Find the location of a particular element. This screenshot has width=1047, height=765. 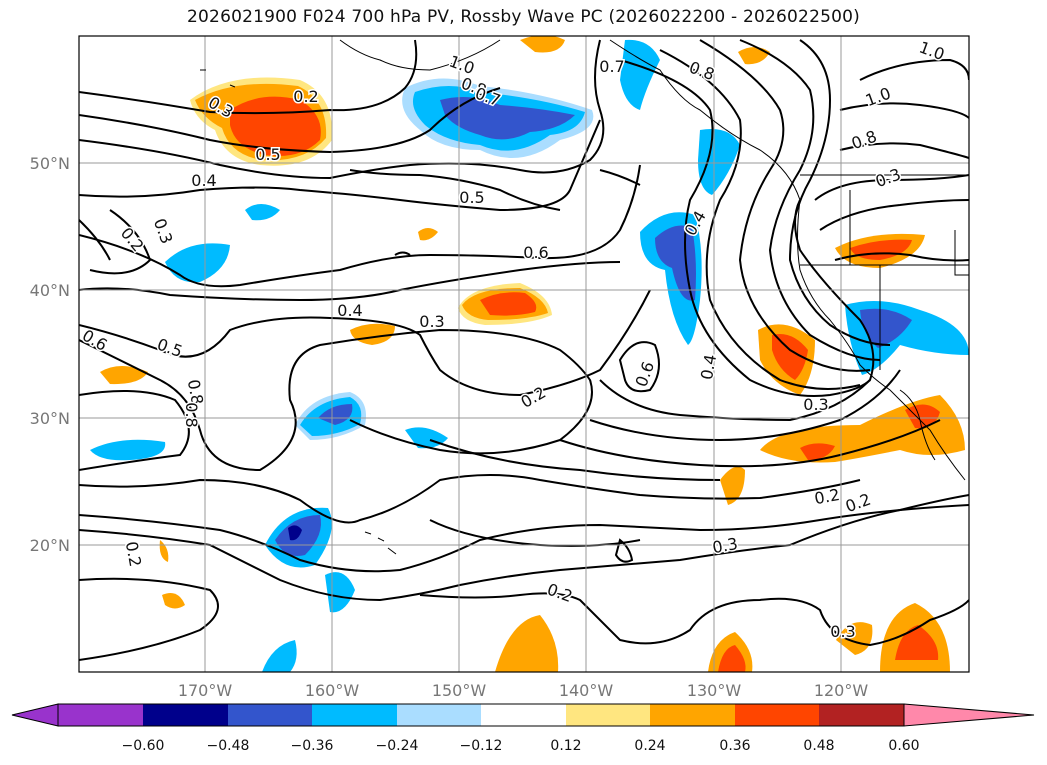

colorbar is located at coordinates (523, 715).